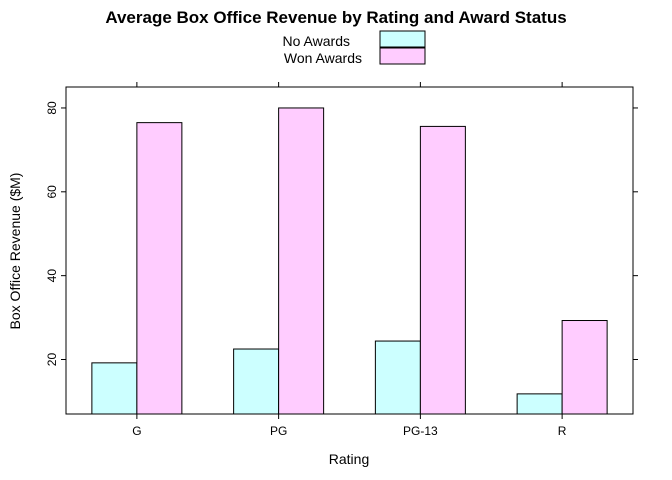 The width and height of the screenshot is (672, 480). I want to click on bar-g-won-awards, so click(159, 268).